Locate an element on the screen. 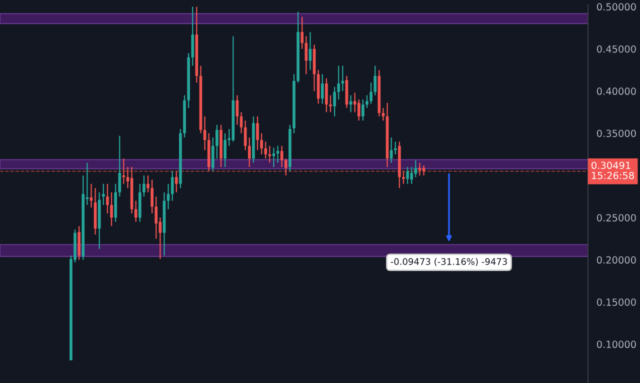  y-tick-label: 0.20000 is located at coordinates (616, 260).